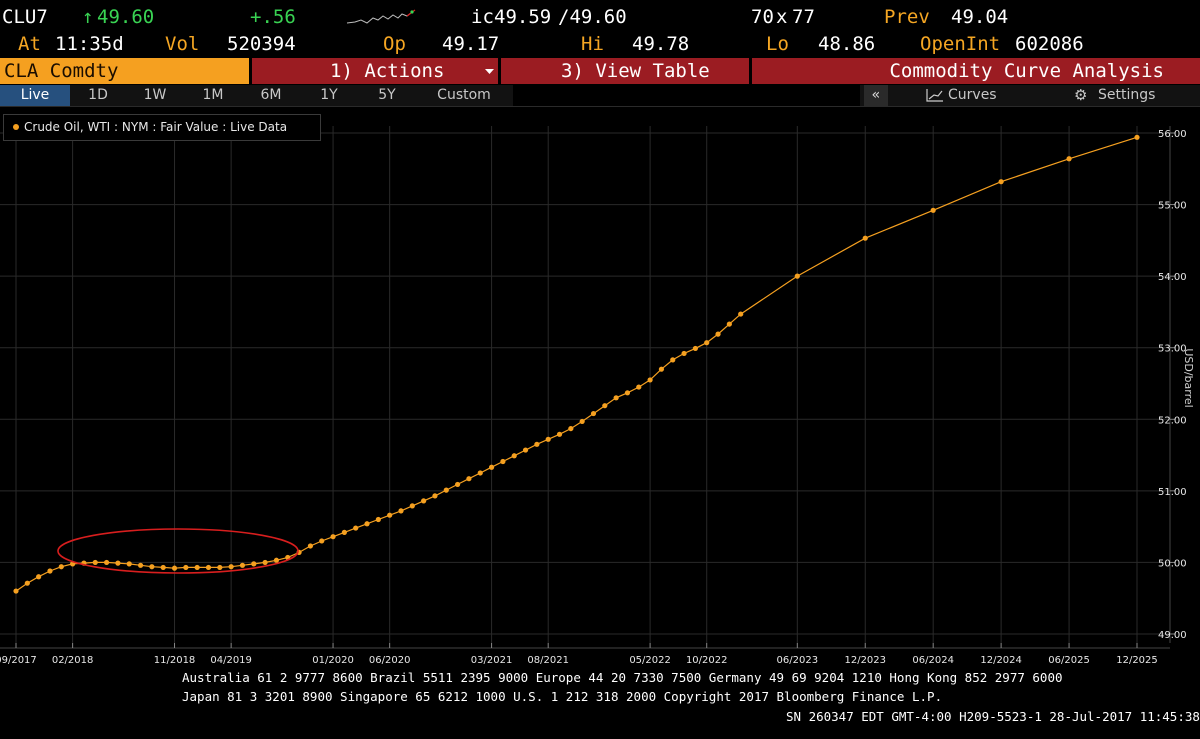 The width and height of the screenshot is (1200, 739). Describe the element at coordinates (329, 95) in the screenshot. I see `tab-1y: 1Y` at that location.